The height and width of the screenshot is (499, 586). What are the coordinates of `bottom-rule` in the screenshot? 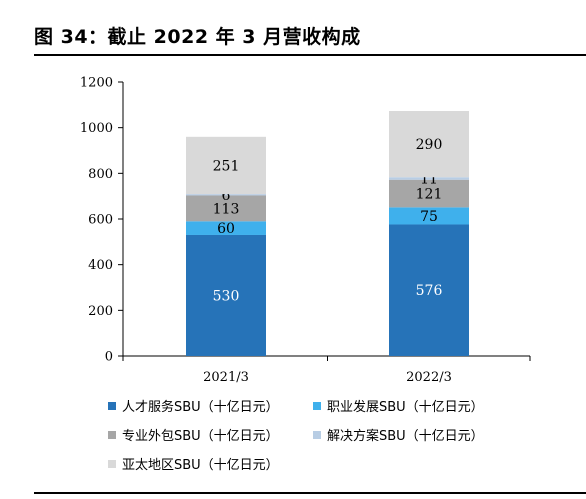 It's located at (310, 493).